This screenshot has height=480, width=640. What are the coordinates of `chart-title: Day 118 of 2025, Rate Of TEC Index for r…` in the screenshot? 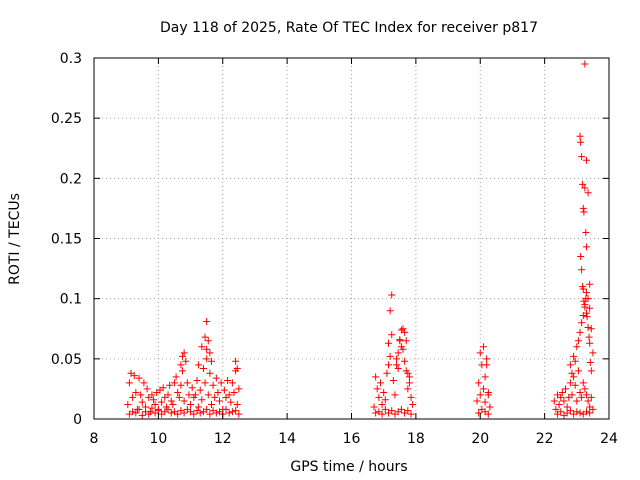 It's located at (349, 28).